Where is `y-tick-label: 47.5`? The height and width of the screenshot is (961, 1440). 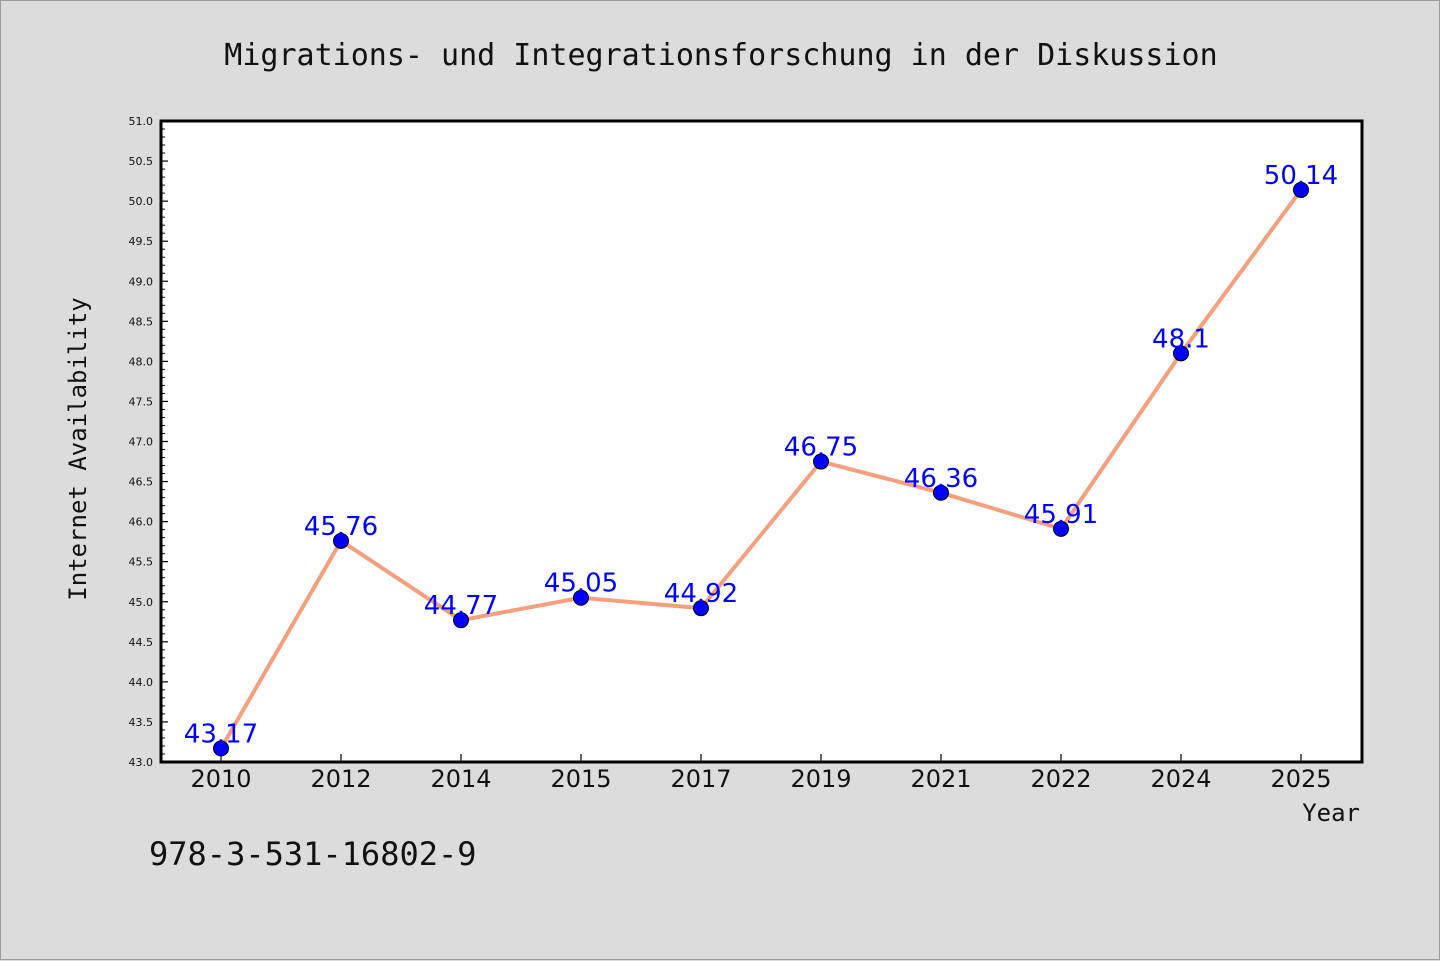 y-tick-label: 47.5 is located at coordinates (141, 401).